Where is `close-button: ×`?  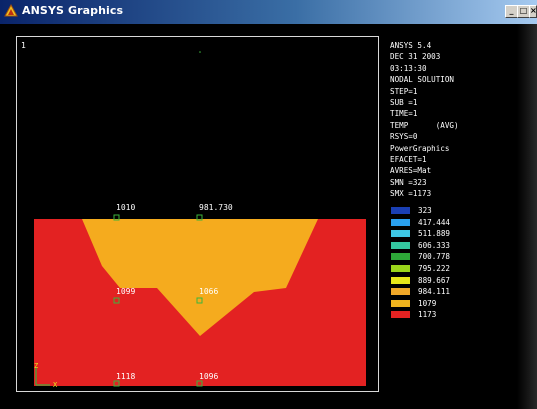 close-button: × is located at coordinates (533, 11).